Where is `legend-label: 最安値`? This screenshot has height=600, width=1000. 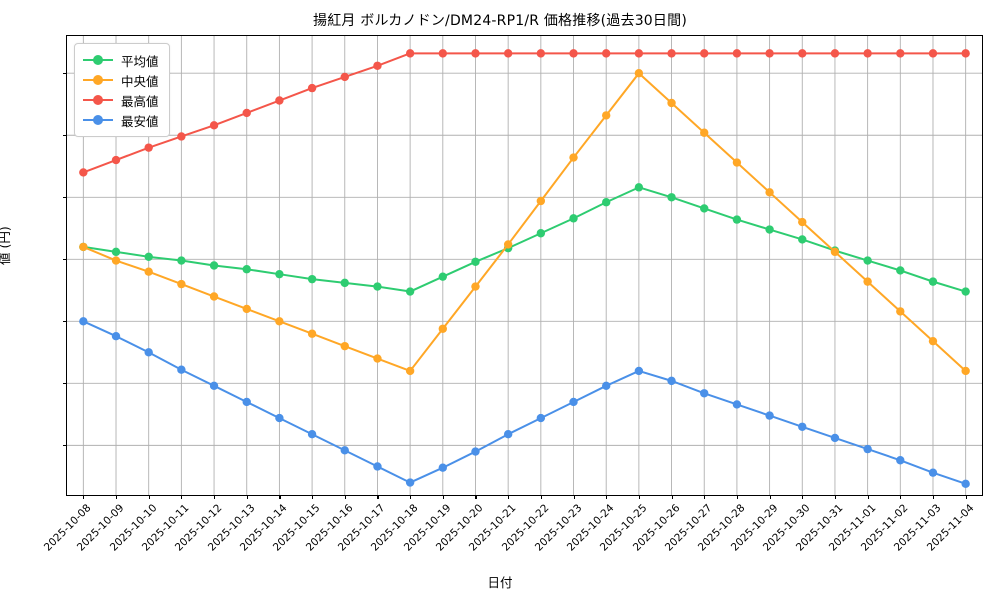
legend-label: 最安値 is located at coordinates (140, 121).